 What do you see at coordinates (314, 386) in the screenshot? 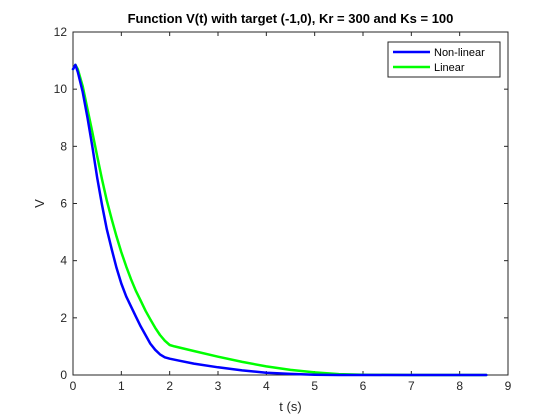
I see `x-tick-label: 5` at bounding box center [314, 386].